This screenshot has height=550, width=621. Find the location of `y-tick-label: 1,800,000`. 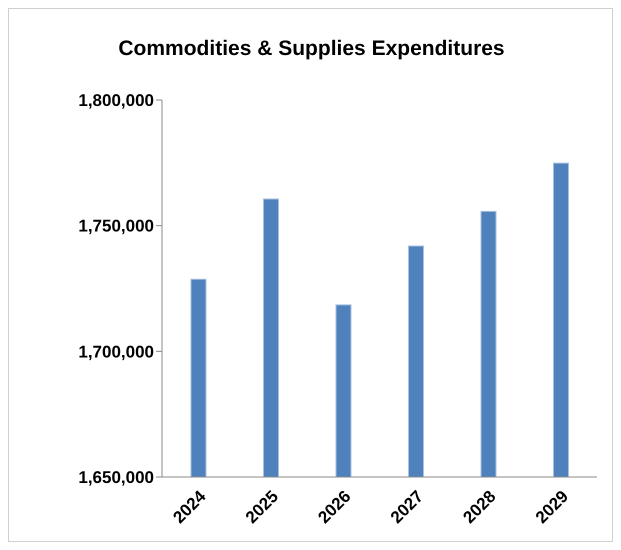

y-tick-label: 1,800,000 is located at coordinates (116, 100).